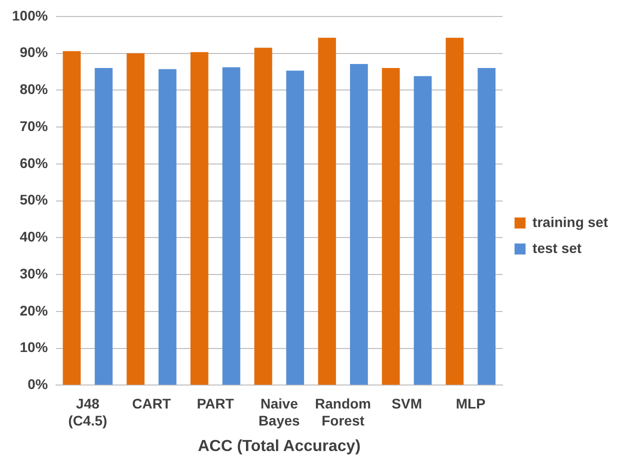 The width and height of the screenshot is (628, 466). Describe the element at coordinates (34, 126) in the screenshot. I see `y-tick-label: 70%` at that location.